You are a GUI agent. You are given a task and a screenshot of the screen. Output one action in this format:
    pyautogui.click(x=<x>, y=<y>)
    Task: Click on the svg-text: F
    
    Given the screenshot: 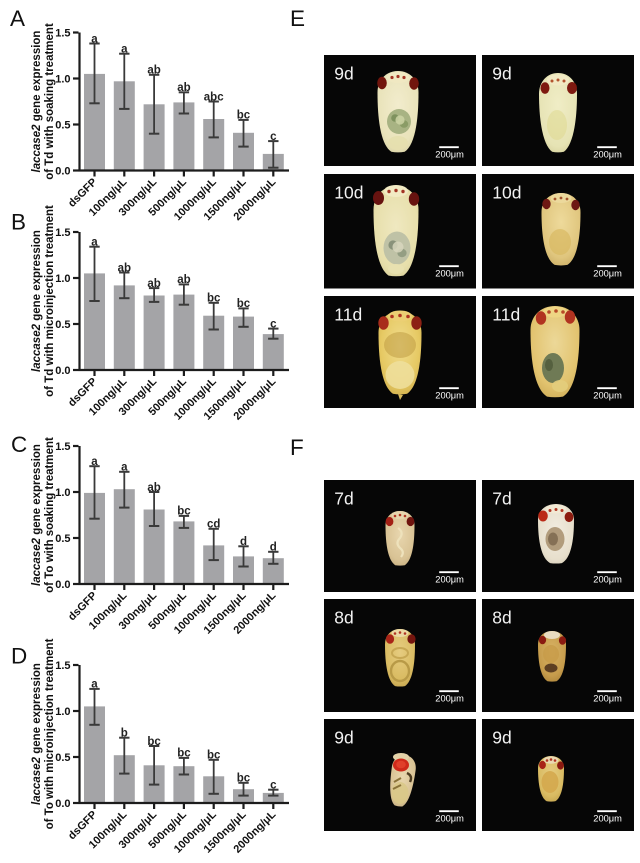 What is the action you would take?
    pyautogui.click(x=297, y=447)
    